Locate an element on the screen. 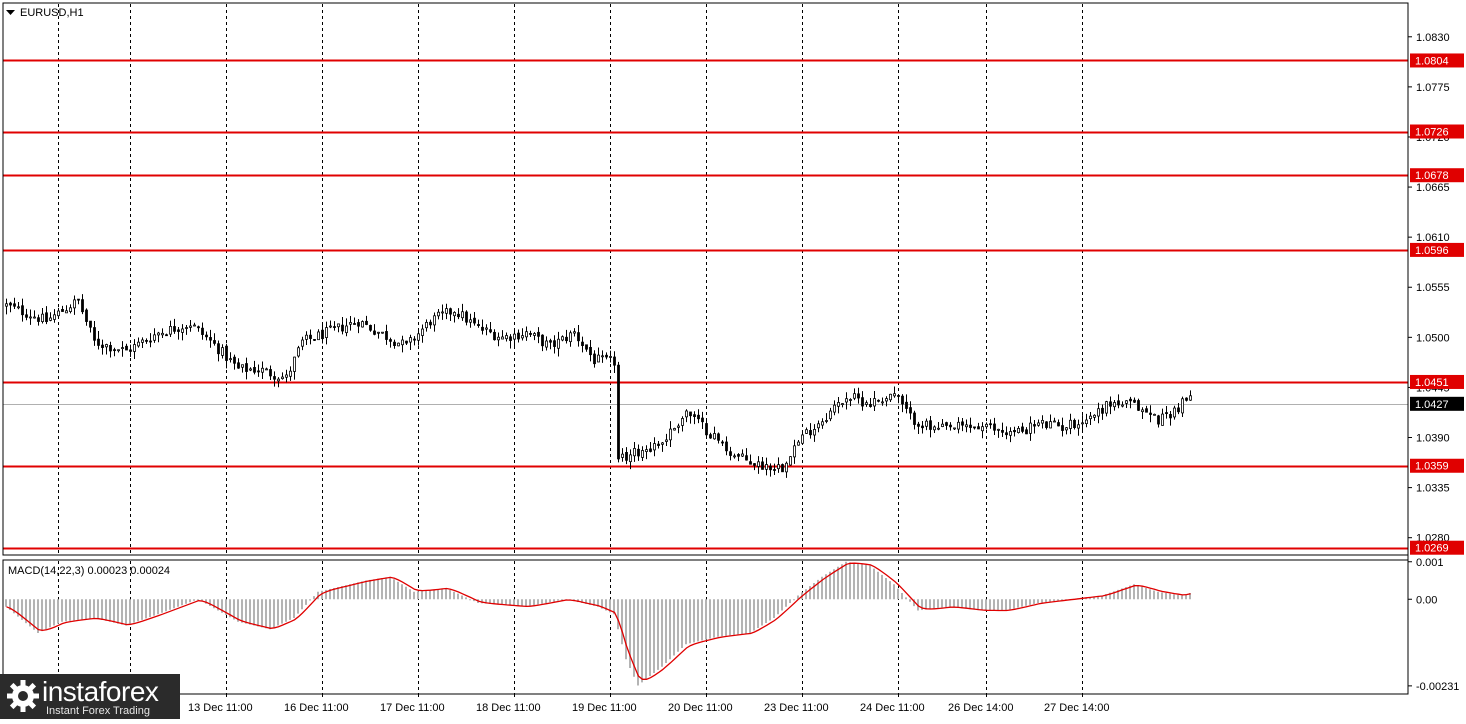 The height and width of the screenshot is (724, 1466). price-tag: 1.0726 is located at coordinates (1437, 131).